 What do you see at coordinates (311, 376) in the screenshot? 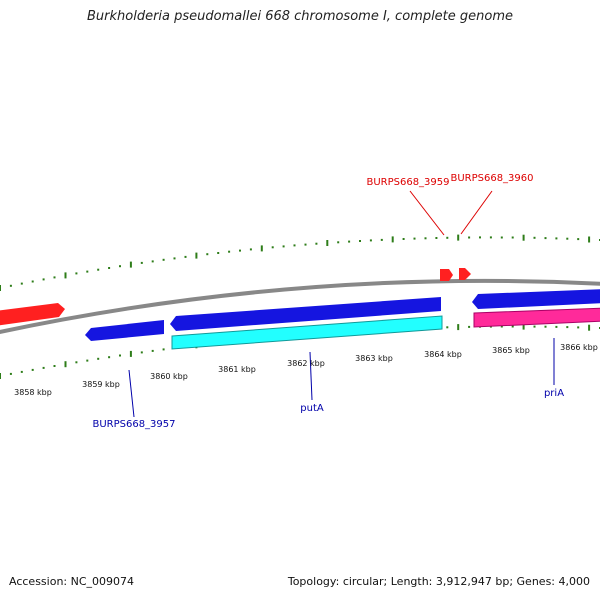
I see `leader-line-puta` at bounding box center [311, 376].